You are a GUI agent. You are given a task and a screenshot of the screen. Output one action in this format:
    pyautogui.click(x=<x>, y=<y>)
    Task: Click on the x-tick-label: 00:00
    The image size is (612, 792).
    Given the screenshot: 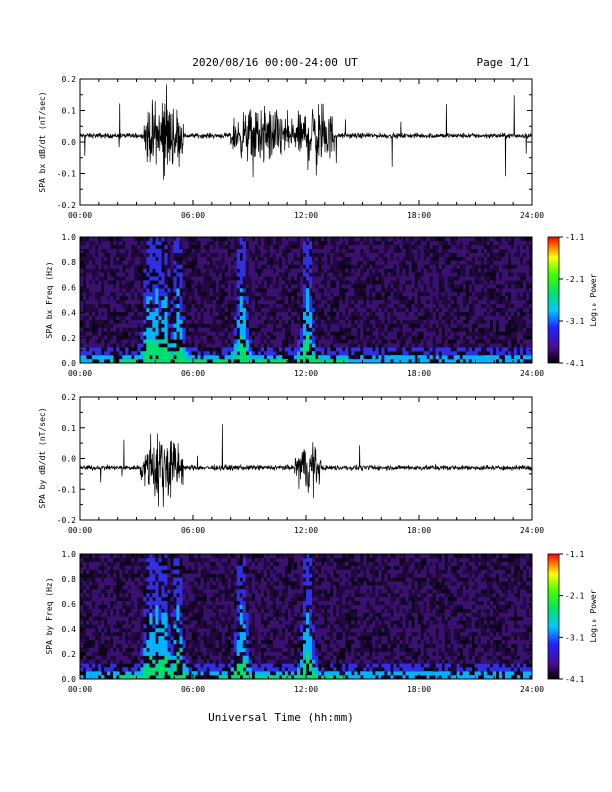 What is the action you would take?
    pyautogui.click(x=80, y=530)
    